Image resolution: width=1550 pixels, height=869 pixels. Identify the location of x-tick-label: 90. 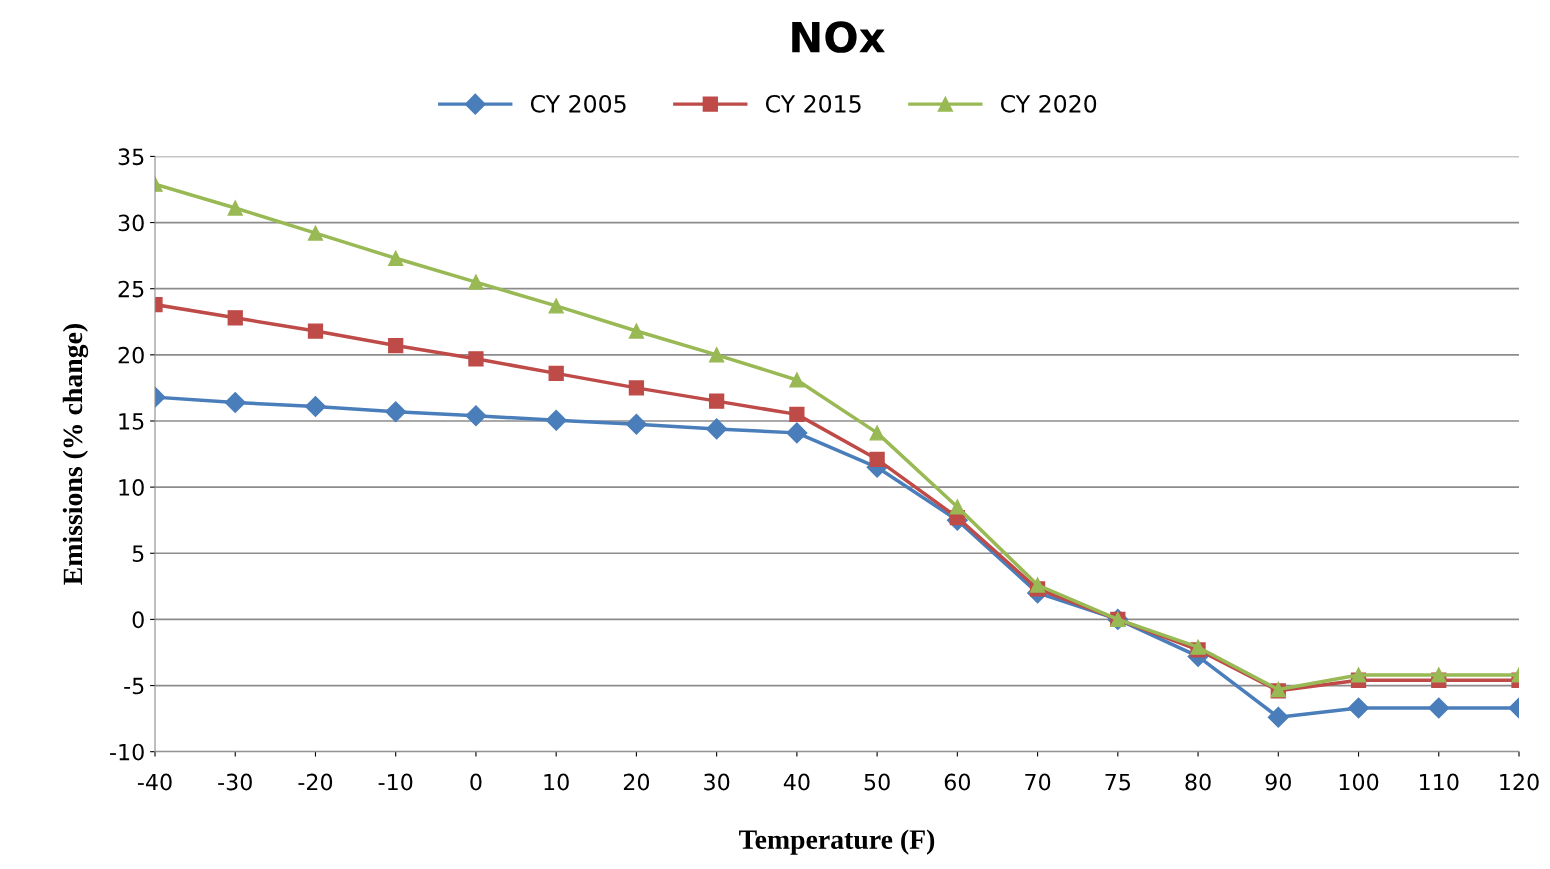
(1278, 782).